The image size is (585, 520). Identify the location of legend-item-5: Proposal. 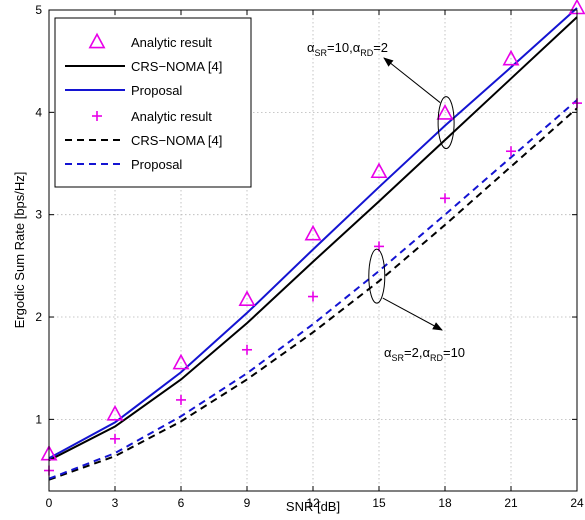
(123, 164).